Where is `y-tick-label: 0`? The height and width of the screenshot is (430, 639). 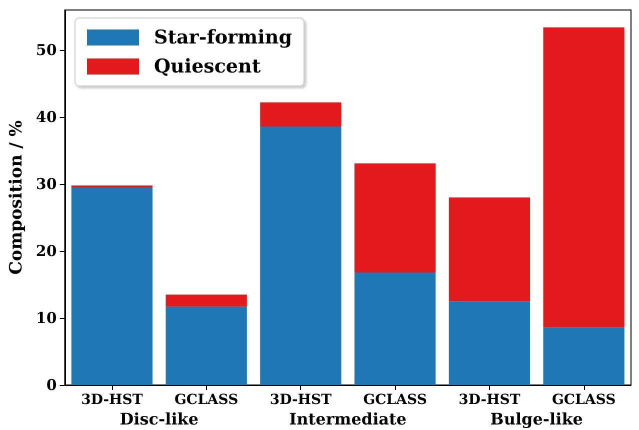
y-tick-label: 0 is located at coordinates (51, 385).